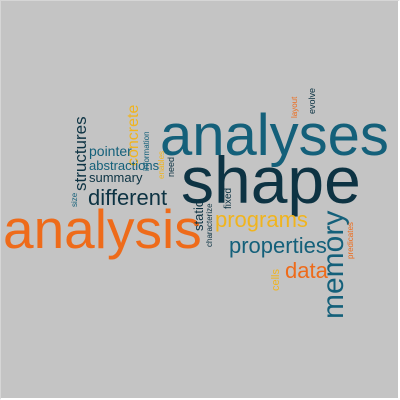  What do you see at coordinates (333, 264) in the screenshot?
I see `word-memory: memory` at bounding box center [333, 264].